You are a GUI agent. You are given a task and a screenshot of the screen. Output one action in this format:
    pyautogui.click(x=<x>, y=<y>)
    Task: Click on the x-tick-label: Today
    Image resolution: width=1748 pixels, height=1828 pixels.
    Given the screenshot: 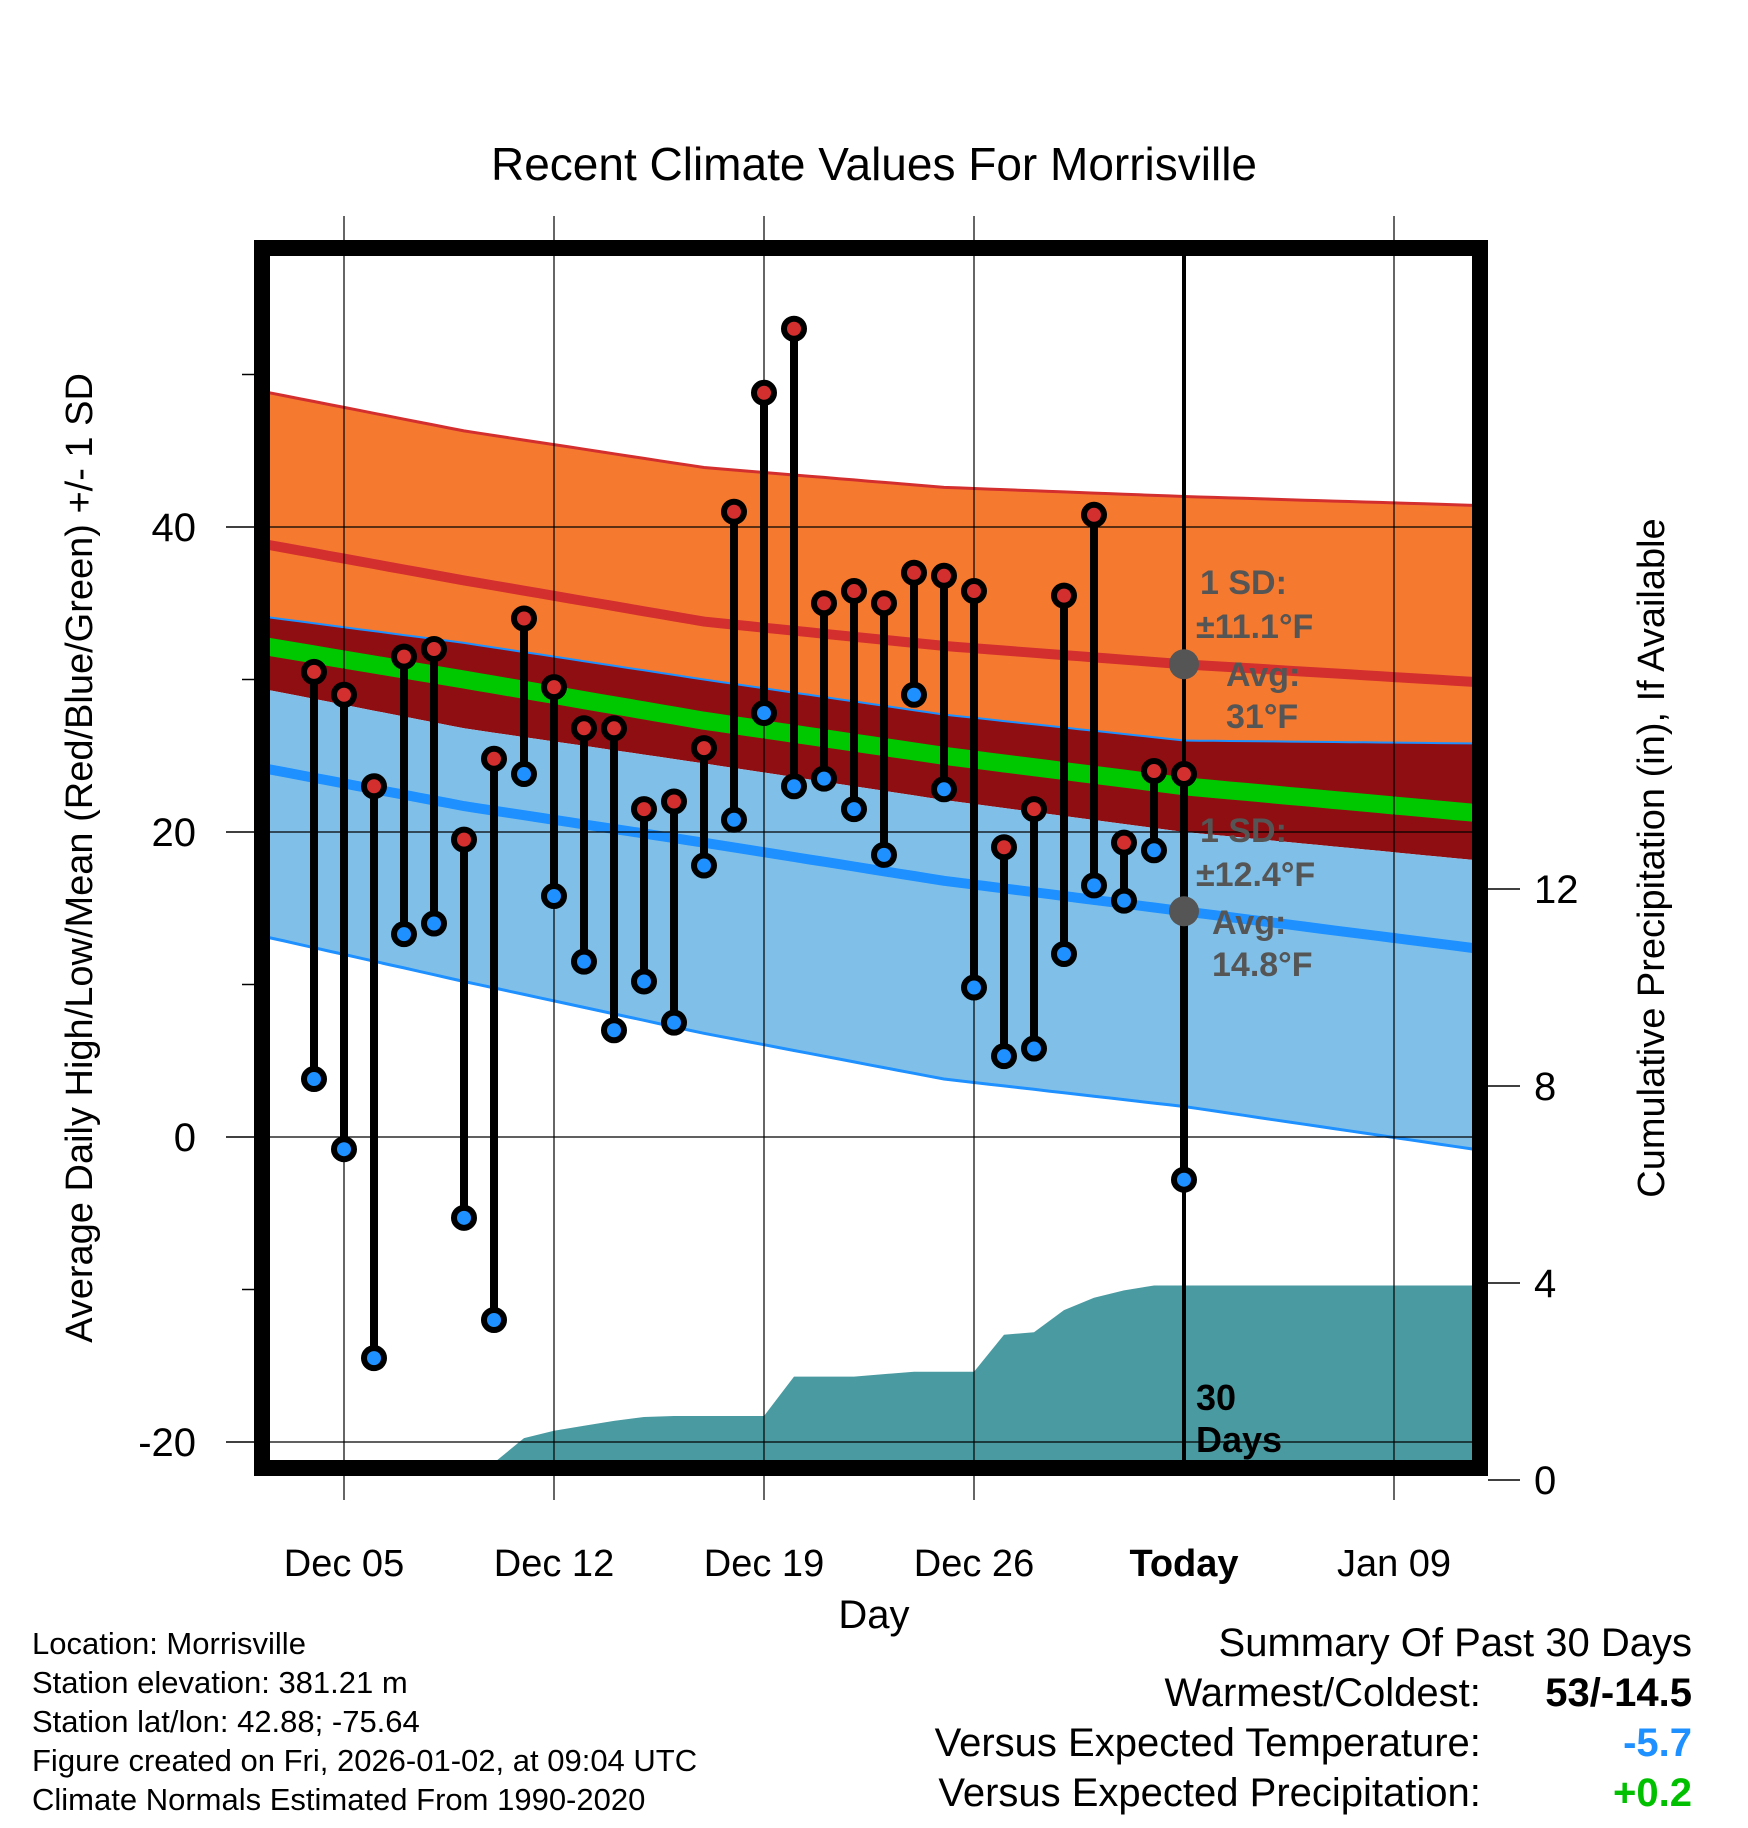 What is the action you would take?
    pyautogui.click(x=1183, y=1564)
    